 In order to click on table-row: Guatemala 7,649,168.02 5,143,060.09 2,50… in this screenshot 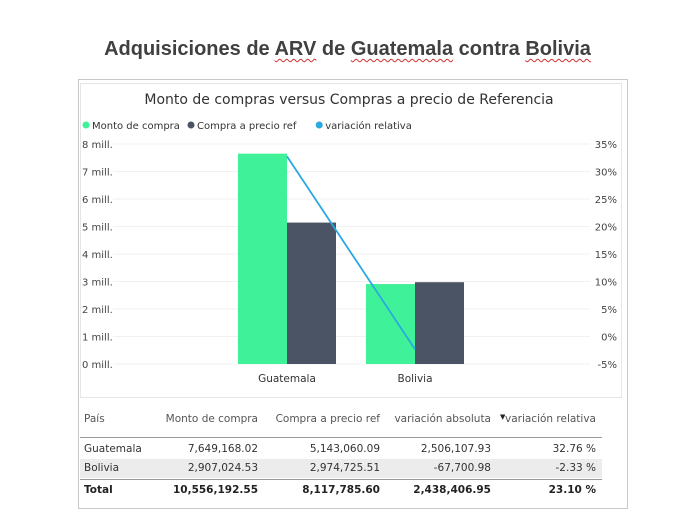, I will do `click(341, 449)`.